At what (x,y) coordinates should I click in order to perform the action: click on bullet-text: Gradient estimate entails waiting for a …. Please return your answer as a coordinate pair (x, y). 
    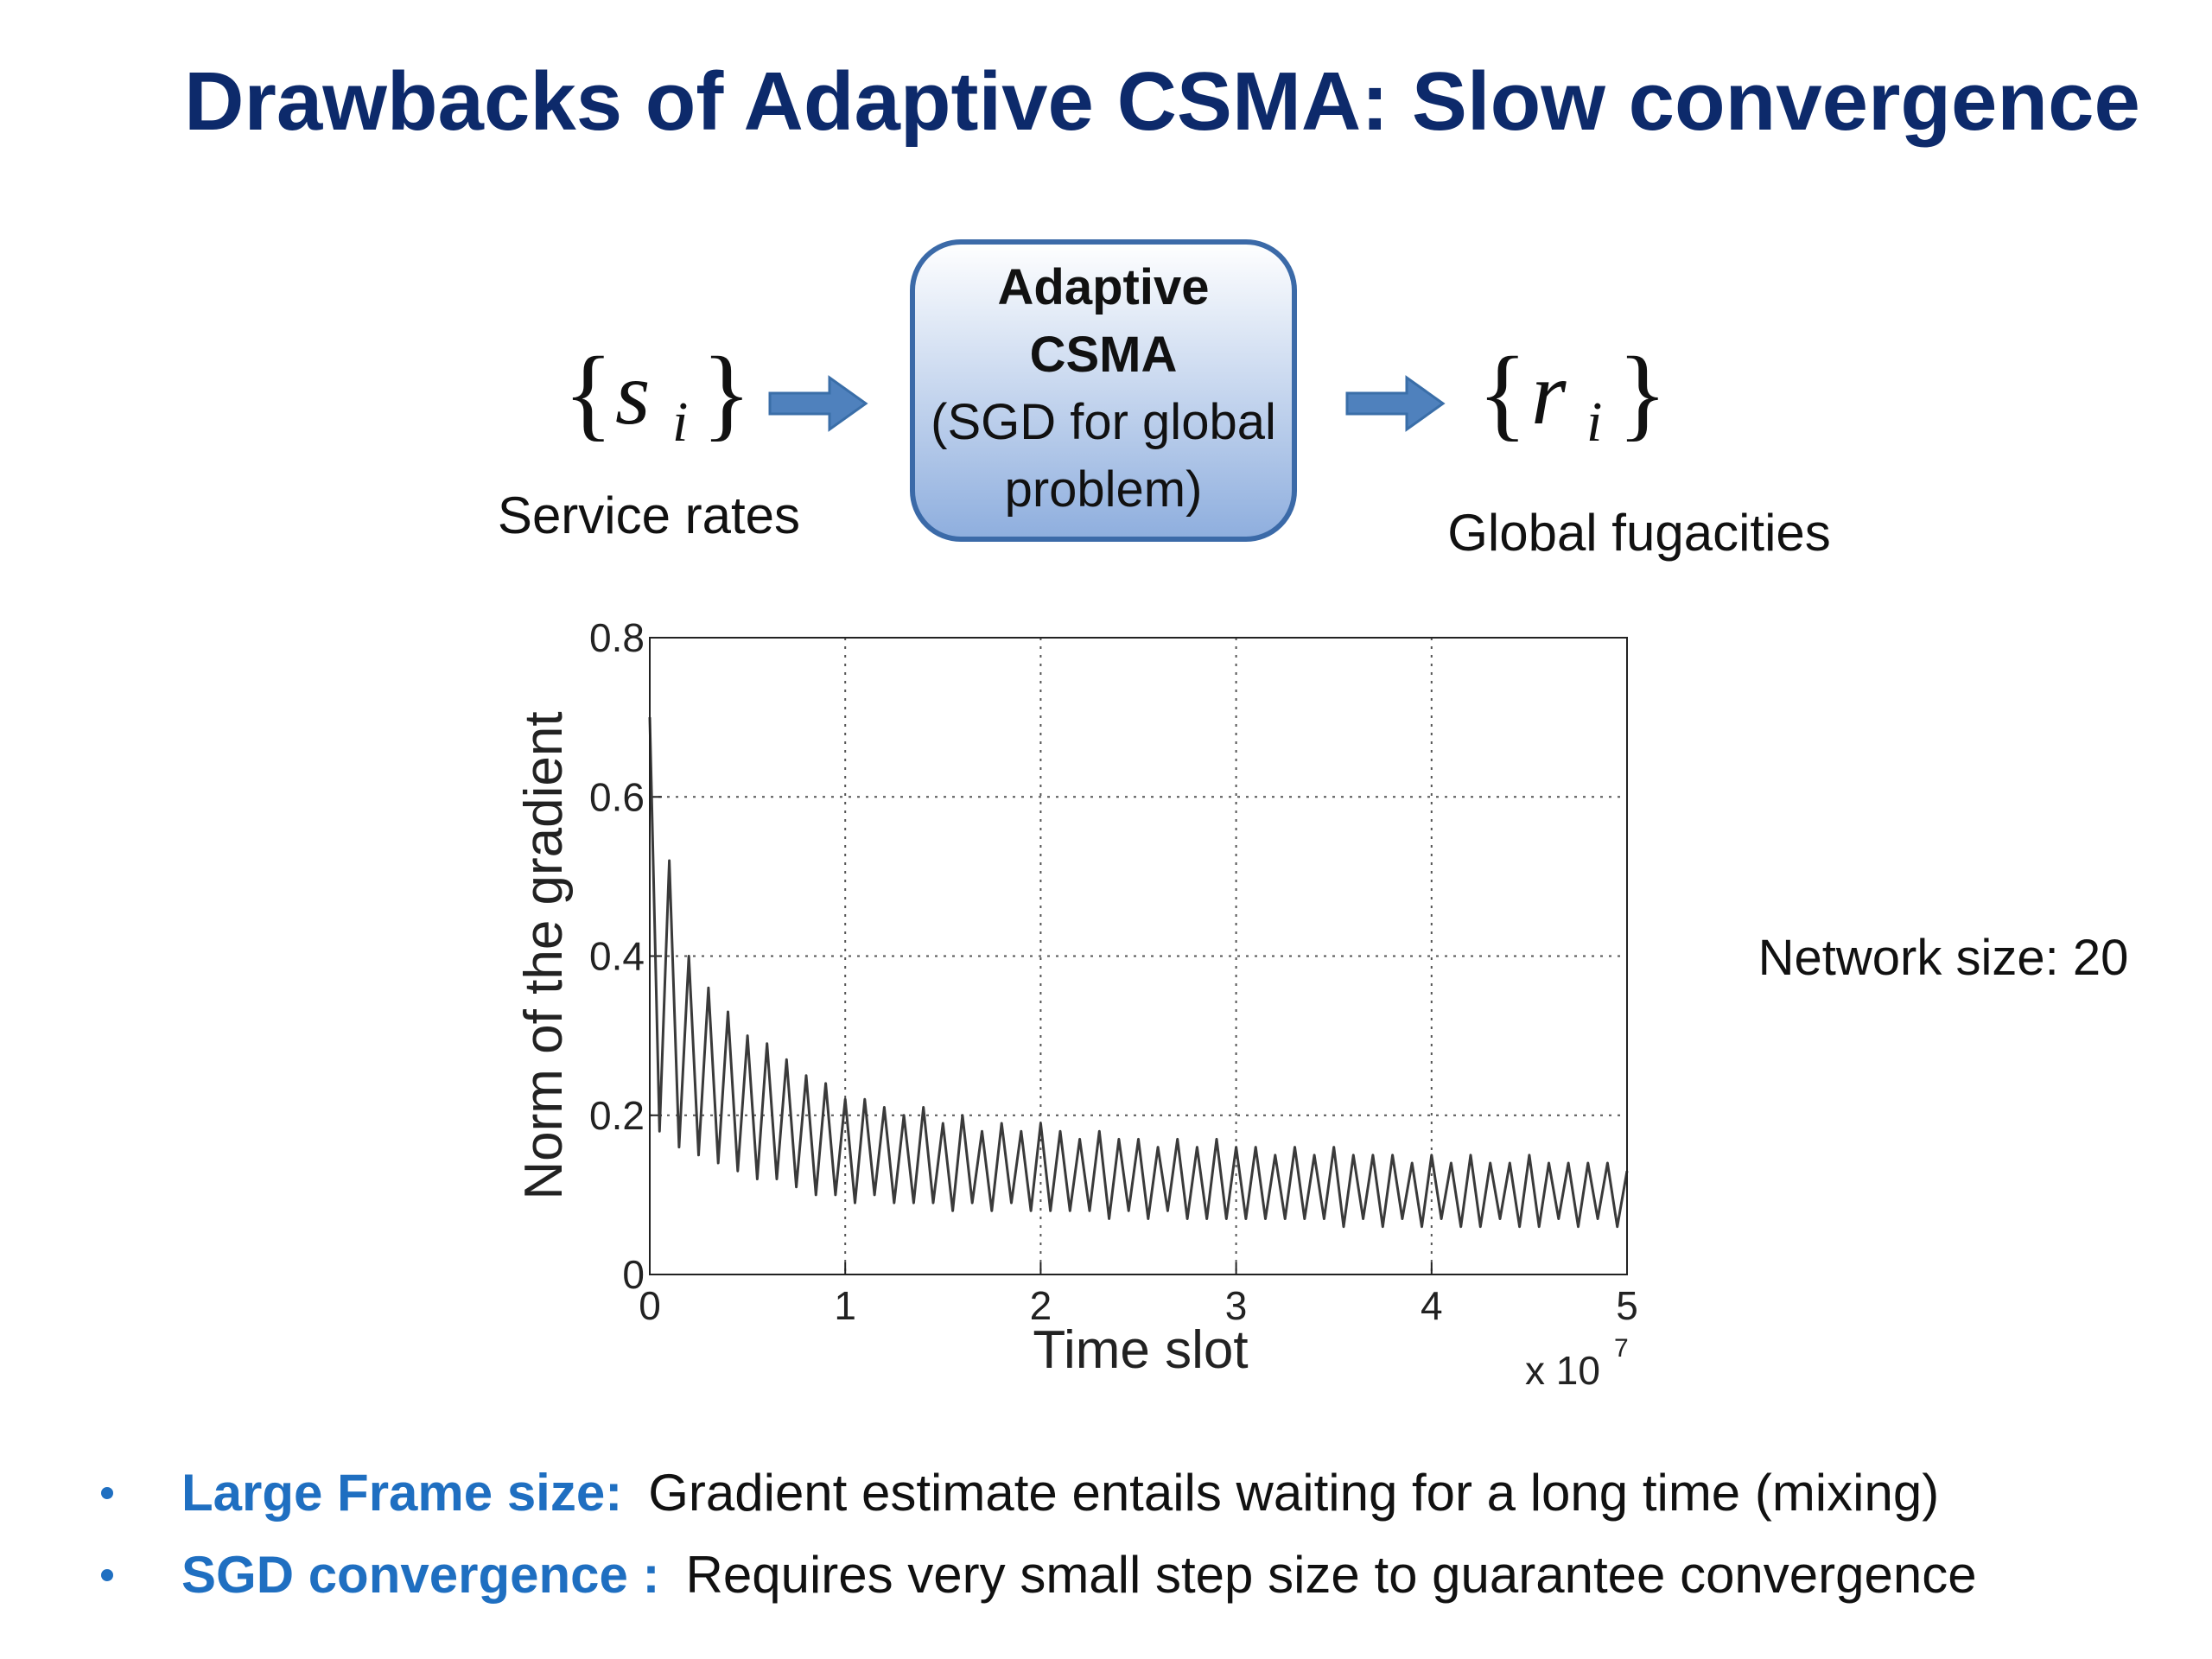
    Looking at the image, I should click on (1293, 1493).